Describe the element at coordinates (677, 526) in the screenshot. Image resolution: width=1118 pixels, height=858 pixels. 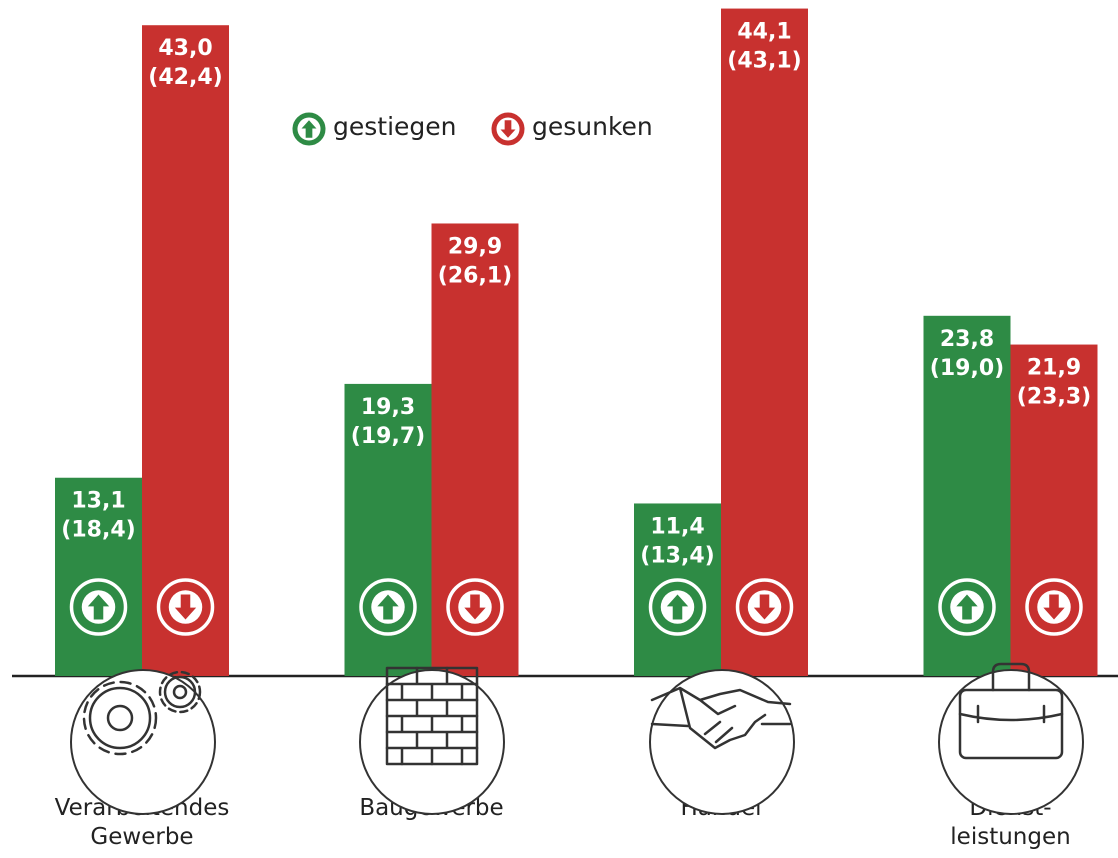
I see `value-label: 11,4` at that location.